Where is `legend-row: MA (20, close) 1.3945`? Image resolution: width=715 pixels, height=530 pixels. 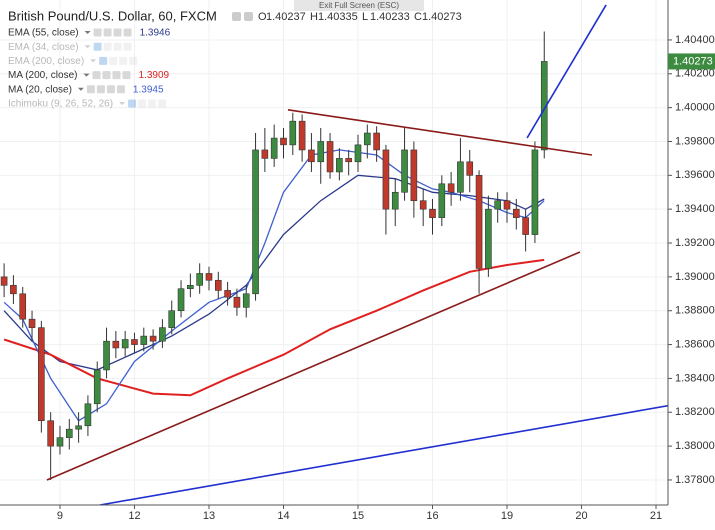 legend-row: MA (20, close) 1.3945 is located at coordinates (86, 89).